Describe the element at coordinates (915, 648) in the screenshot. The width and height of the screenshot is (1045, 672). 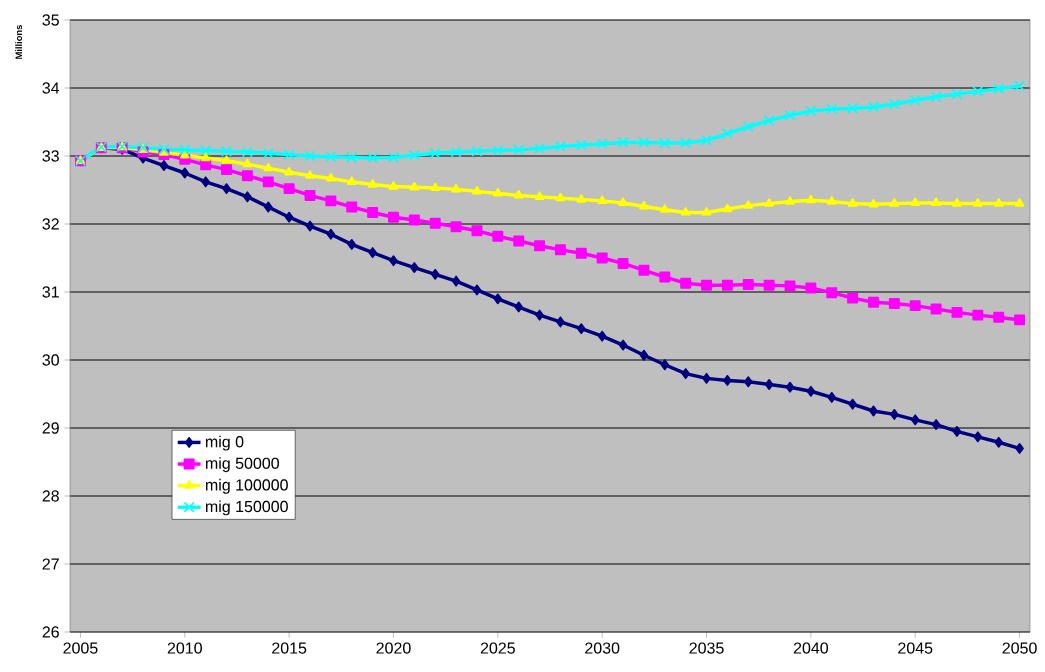
I see `x-tick-label: 2045` at that location.